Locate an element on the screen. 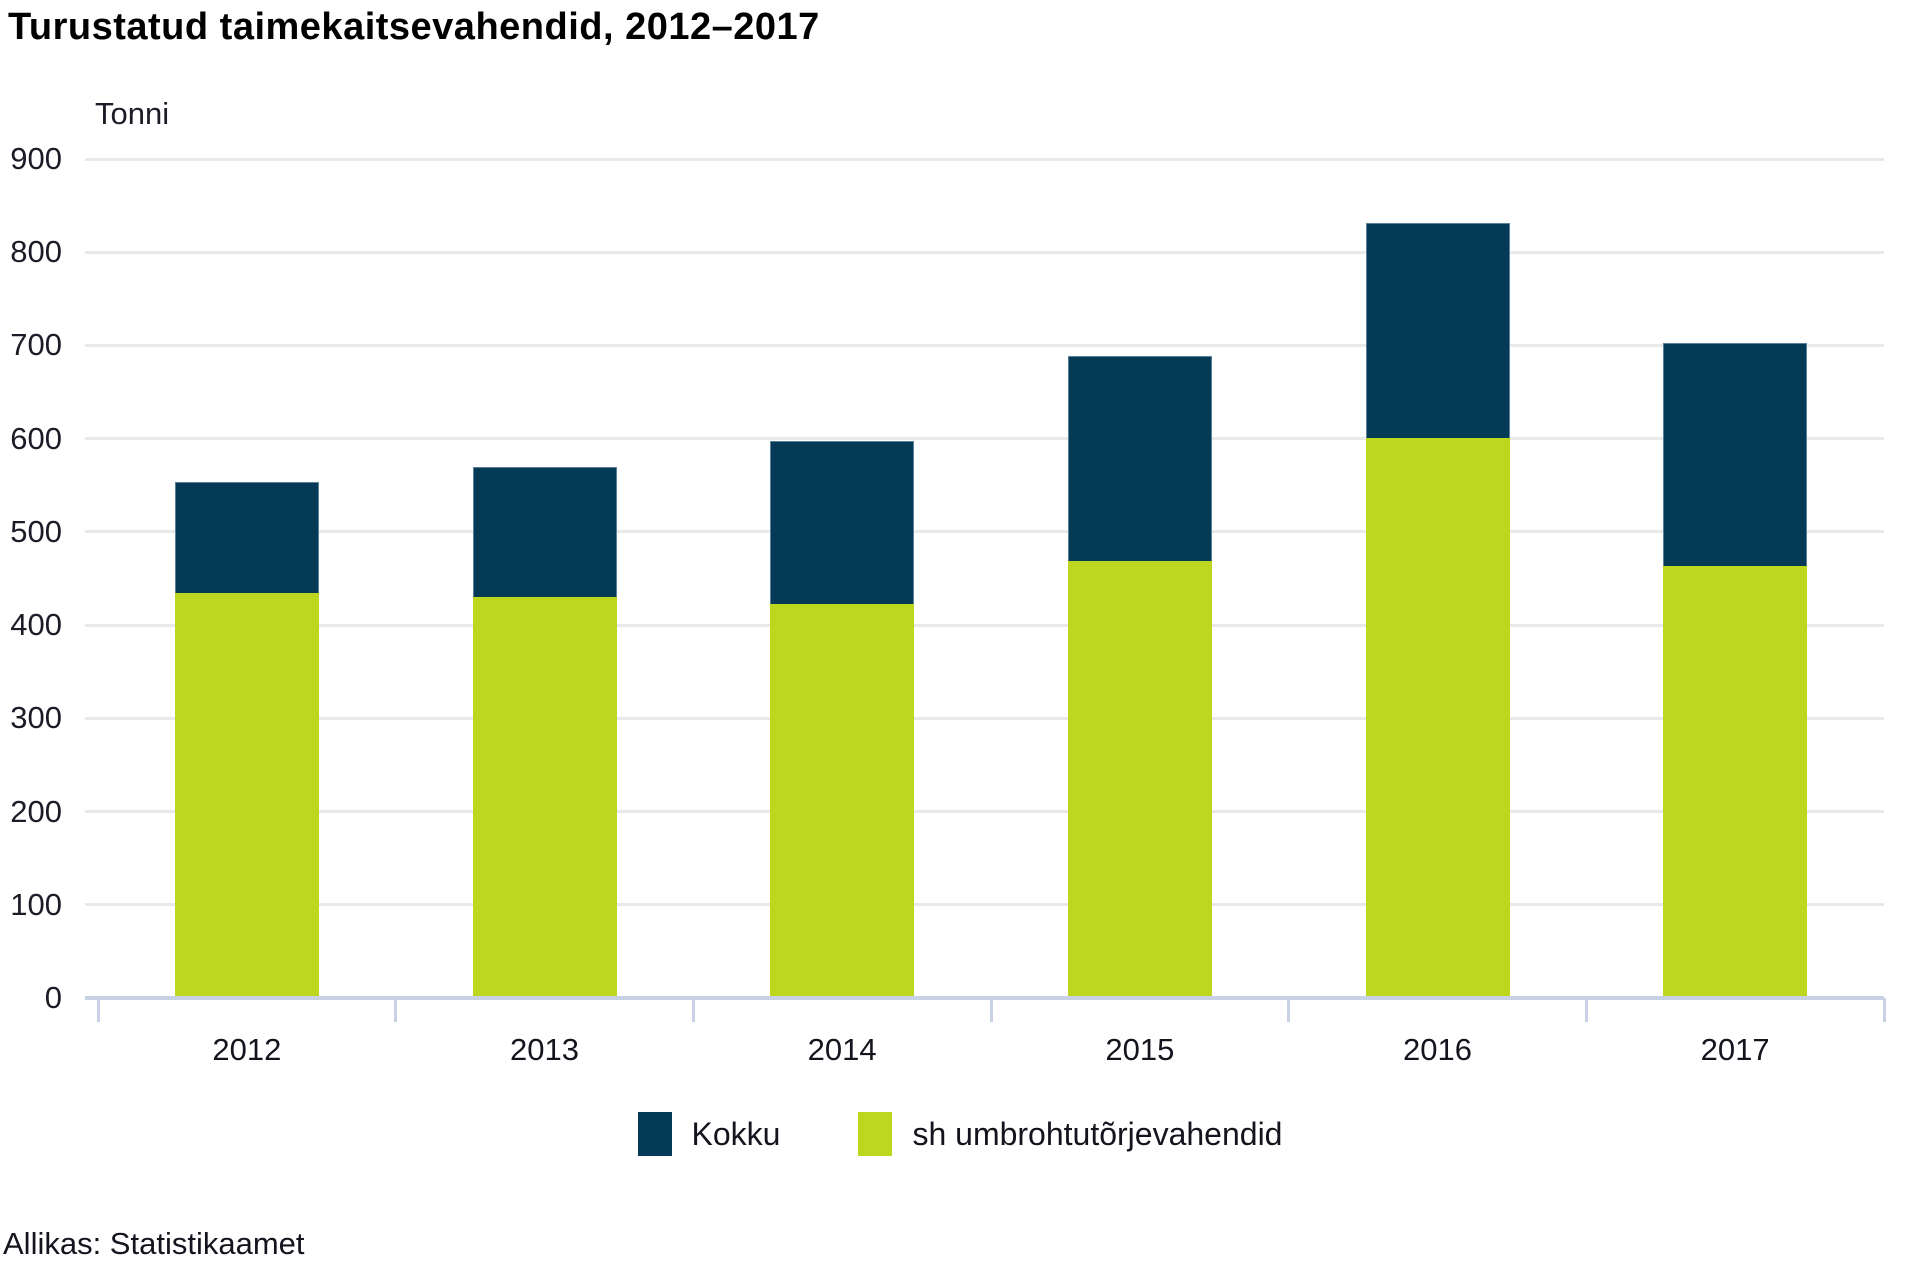 This screenshot has height=1278, width=1920. legend-item-kokku: Kokku is located at coordinates (709, 1134).